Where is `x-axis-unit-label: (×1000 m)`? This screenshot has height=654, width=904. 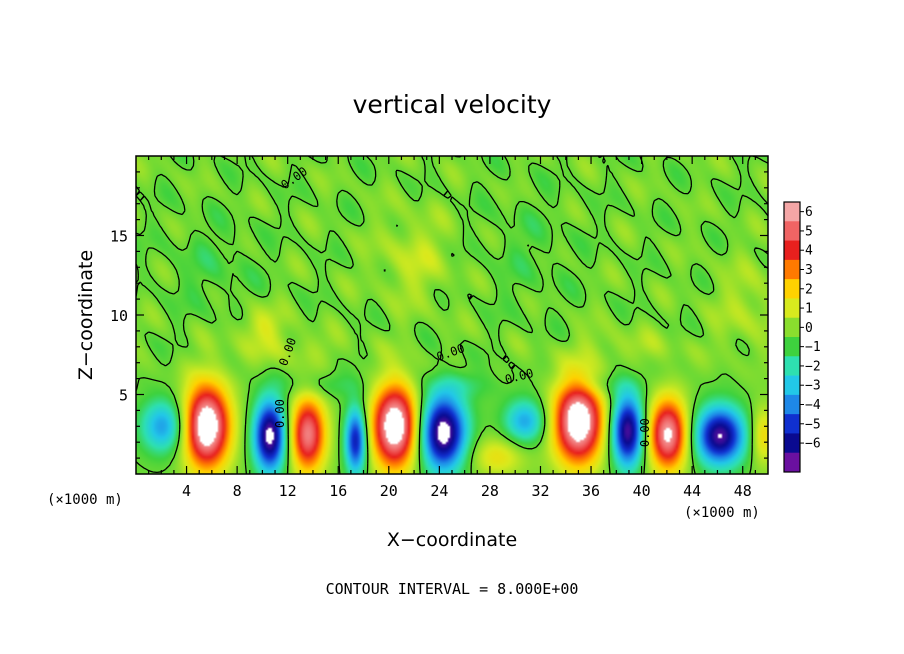
x-axis-unit-label: (×1000 m) is located at coordinates (722, 513).